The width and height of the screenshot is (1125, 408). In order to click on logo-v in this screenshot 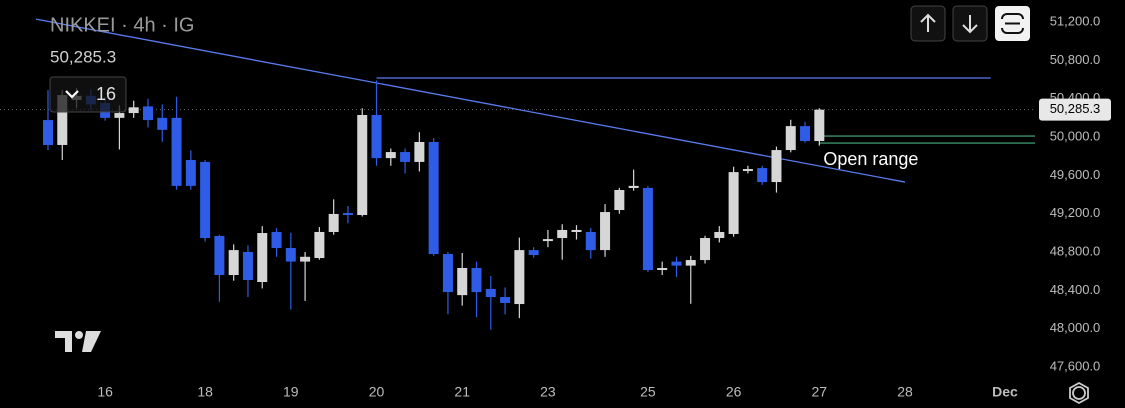, I will do `click(91, 341)`.